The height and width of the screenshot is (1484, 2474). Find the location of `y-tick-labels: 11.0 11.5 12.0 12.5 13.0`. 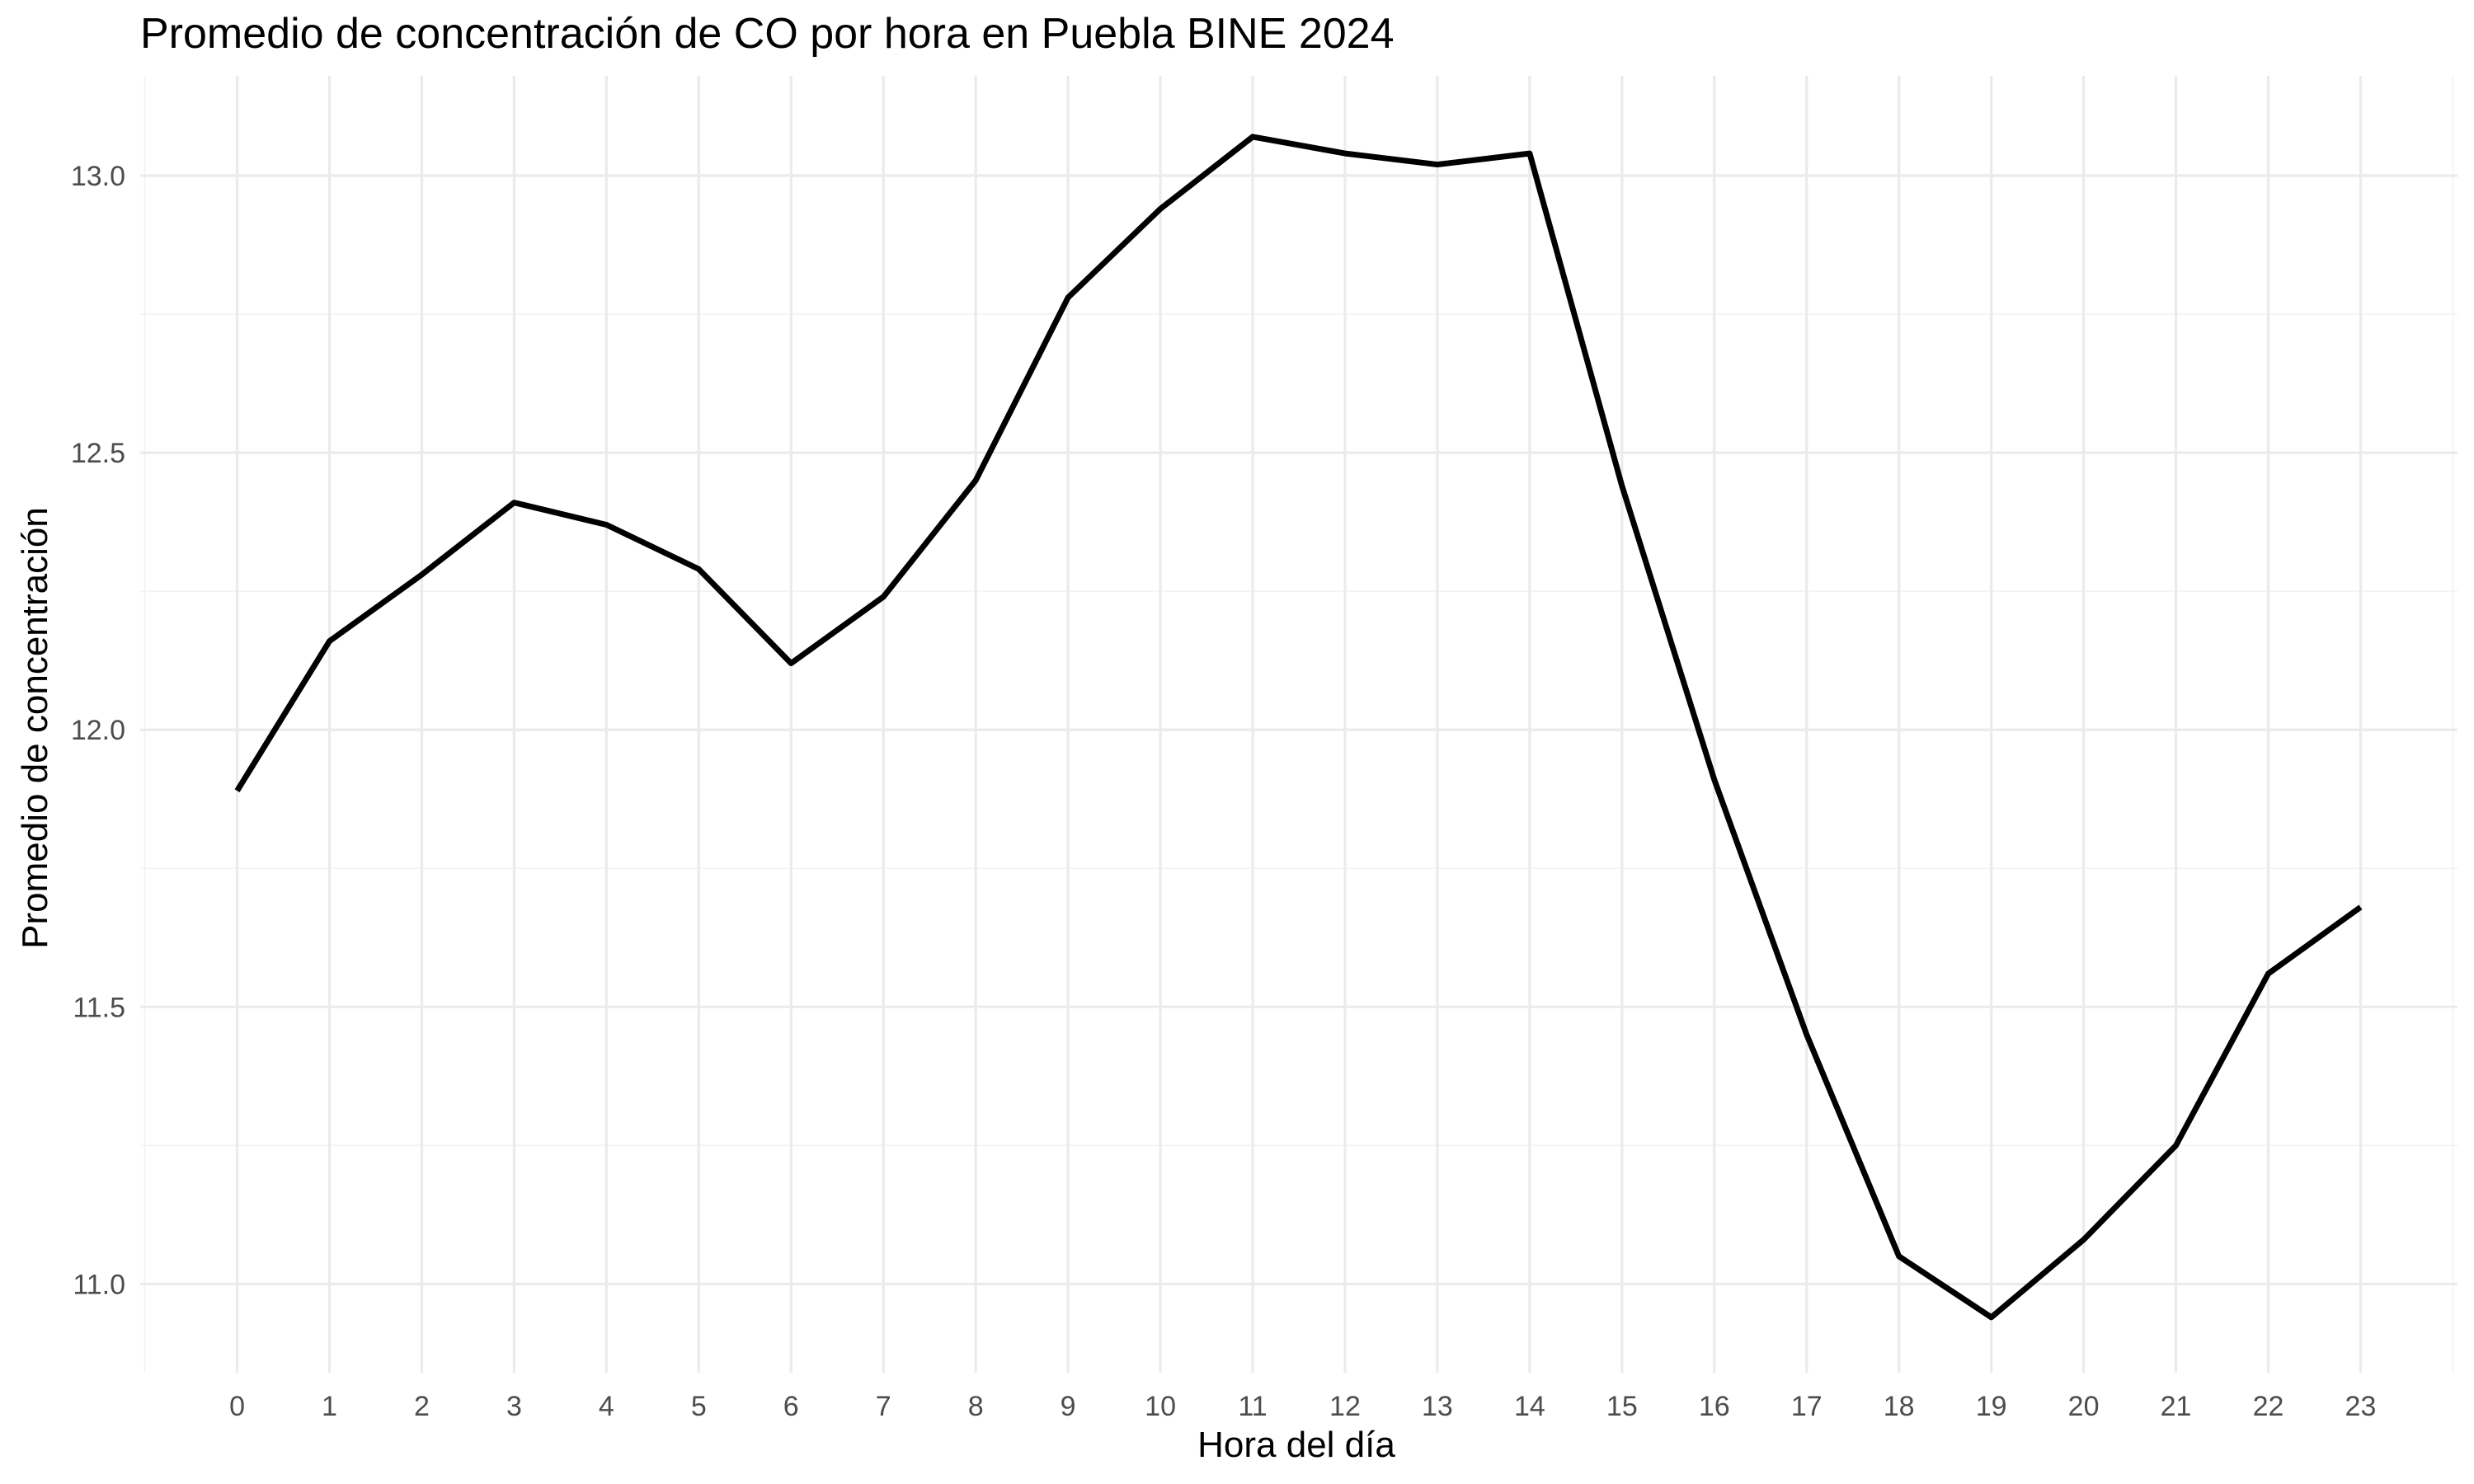

y-tick-labels: 11.0 11.5 12.0 12.5 13.0 is located at coordinates (98, 730).